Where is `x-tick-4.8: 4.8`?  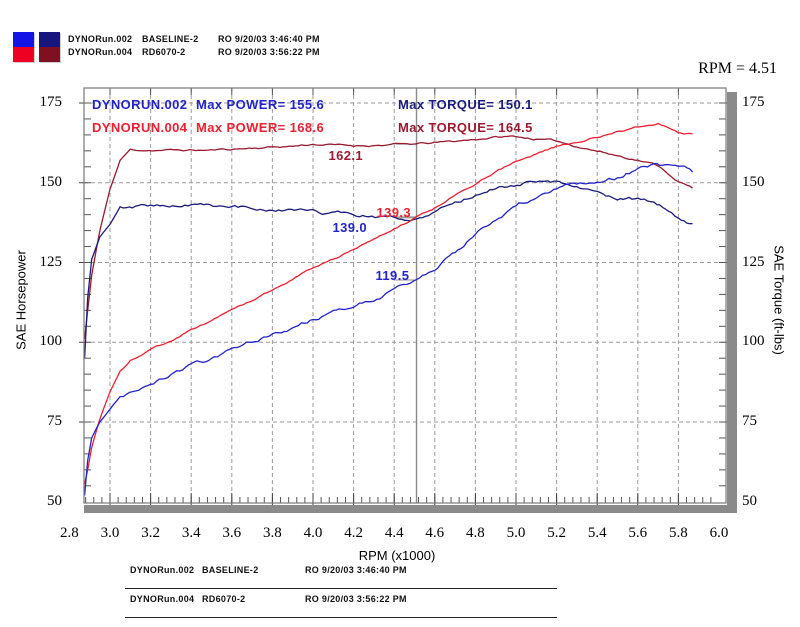 x-tick-4.8: 4.8 is located at coordinates (475, 533).